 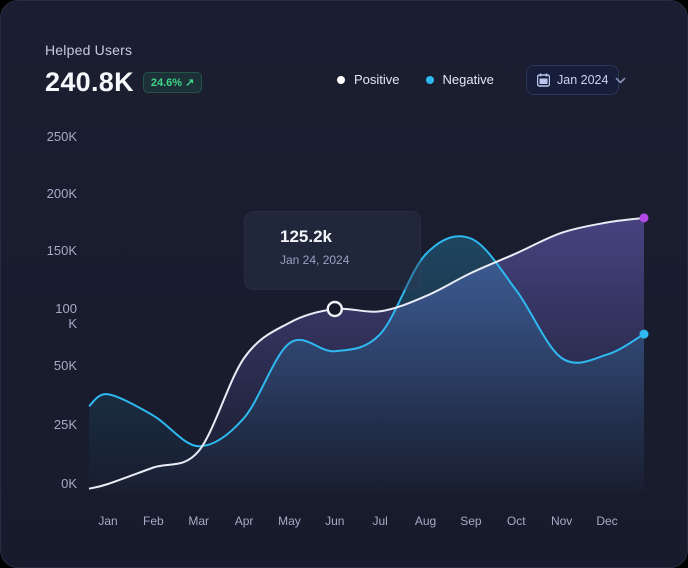 I want to click on legend-label-negative: Negative, so click(x=468, y=79).